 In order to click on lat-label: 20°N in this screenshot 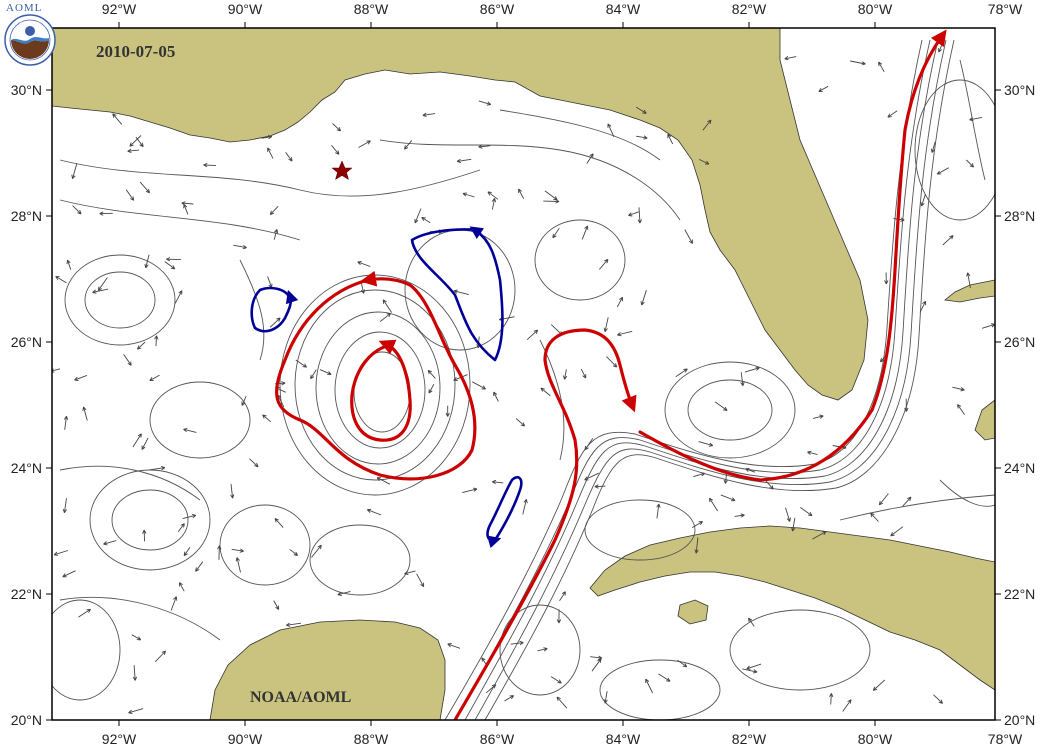, I will do `click(1019, 720)`.